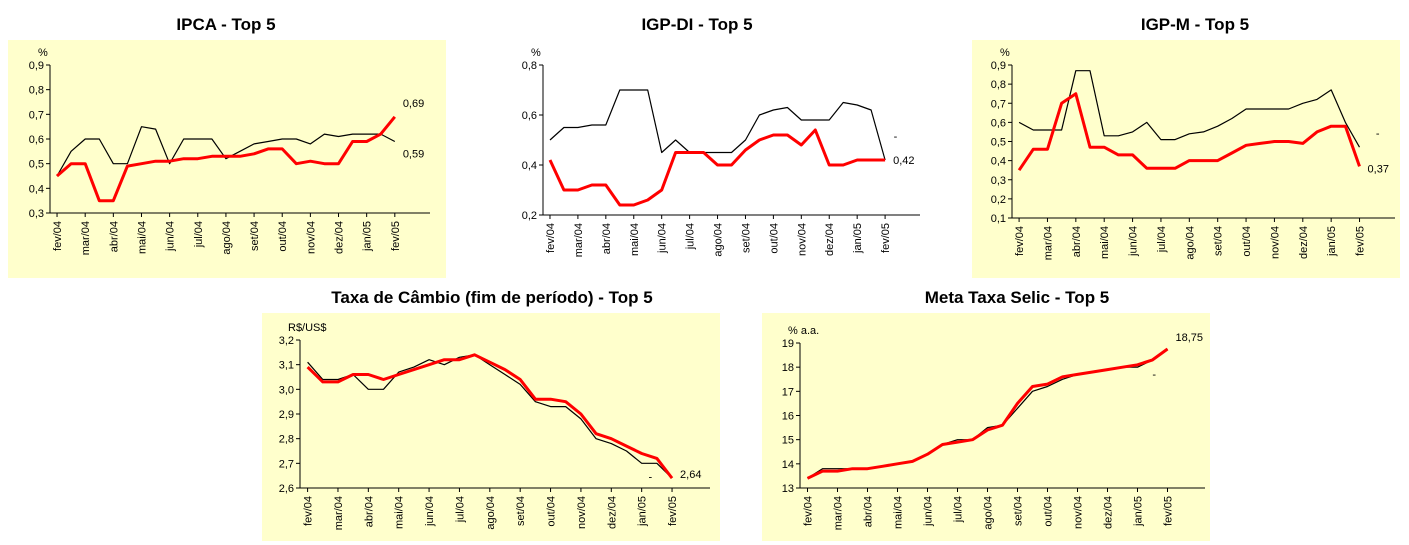 The height and width of the screenshot is (545, 1409). What do you see at coordinates (696, 24) in the screenshot?
I see `chart-title: IGP-DI - Top 5` at bounding box center [696, 24].